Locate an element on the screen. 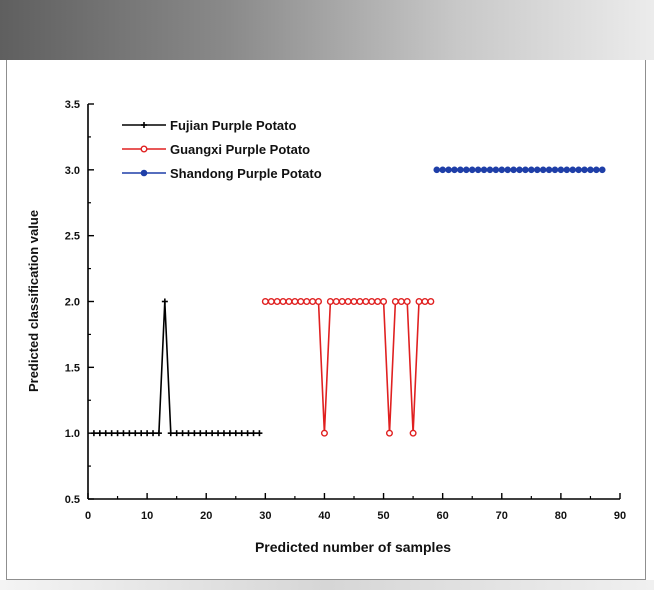 The image size is (654, 590). x-ticks: 0 10 20 30 40 50 60 70 80 90 is located at coordinates (355, 507).